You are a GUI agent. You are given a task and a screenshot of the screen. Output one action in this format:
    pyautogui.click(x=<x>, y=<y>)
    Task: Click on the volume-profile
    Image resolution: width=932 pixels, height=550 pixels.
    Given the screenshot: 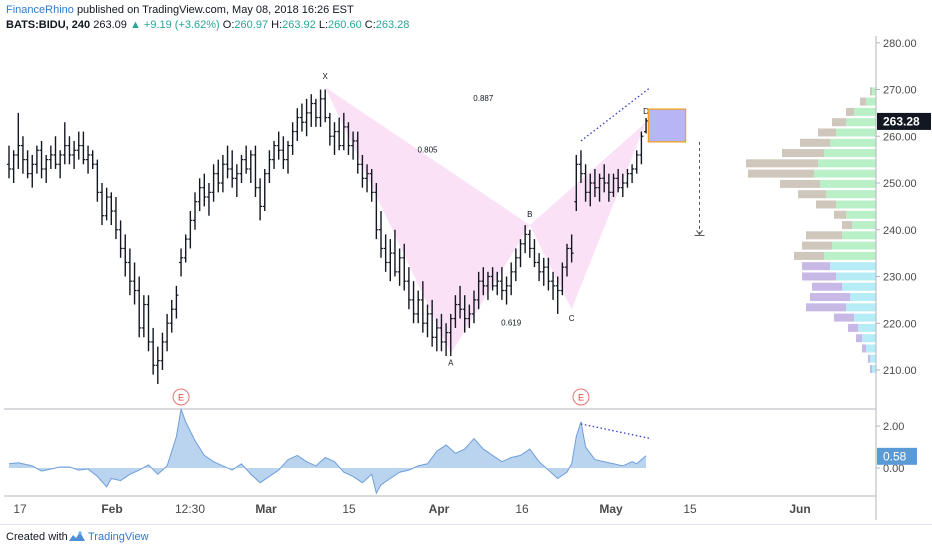 What is the action you would take?
    pyautogui.click(x=811, y=230)
    